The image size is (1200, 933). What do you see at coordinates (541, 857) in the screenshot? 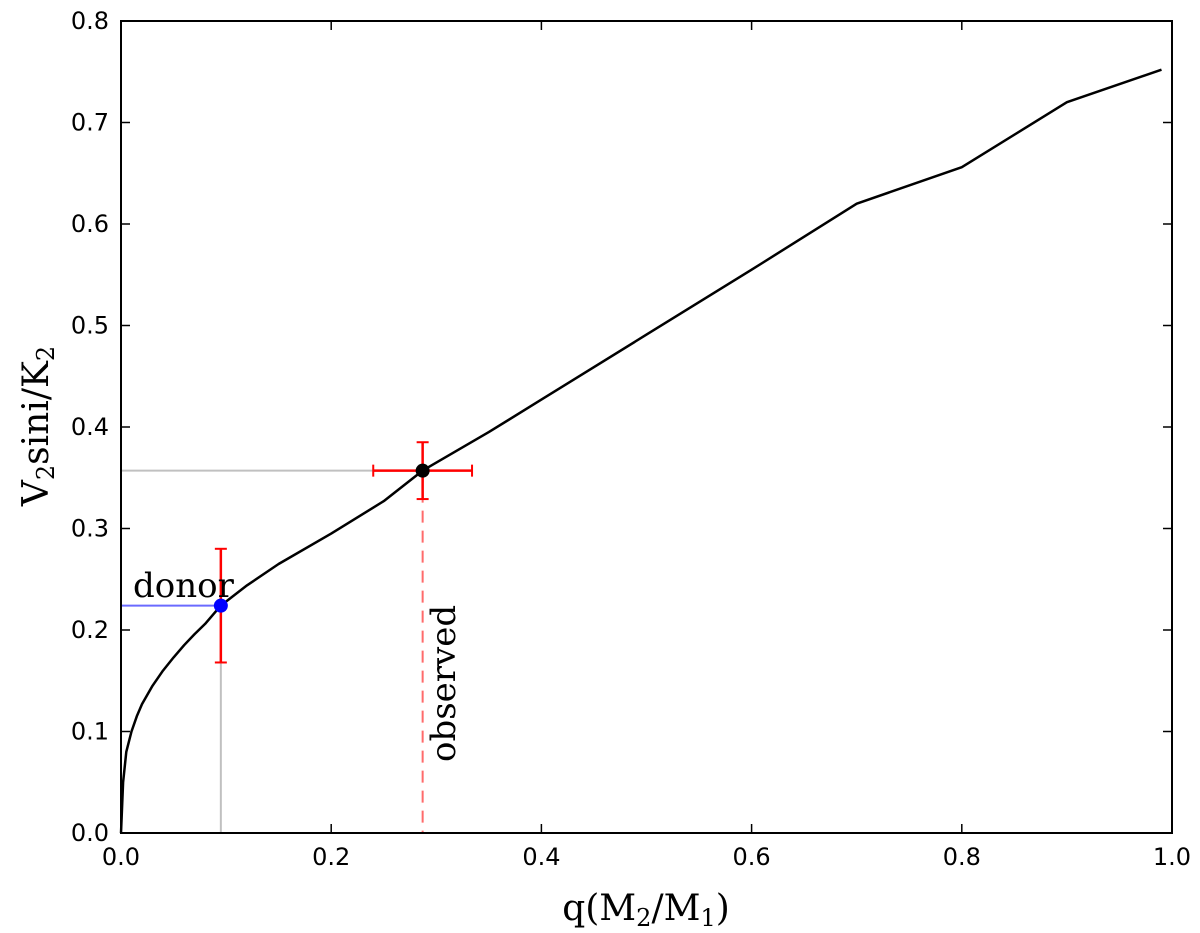
I see `x-tick-label: 0.4` at bounding box center [541, 857].